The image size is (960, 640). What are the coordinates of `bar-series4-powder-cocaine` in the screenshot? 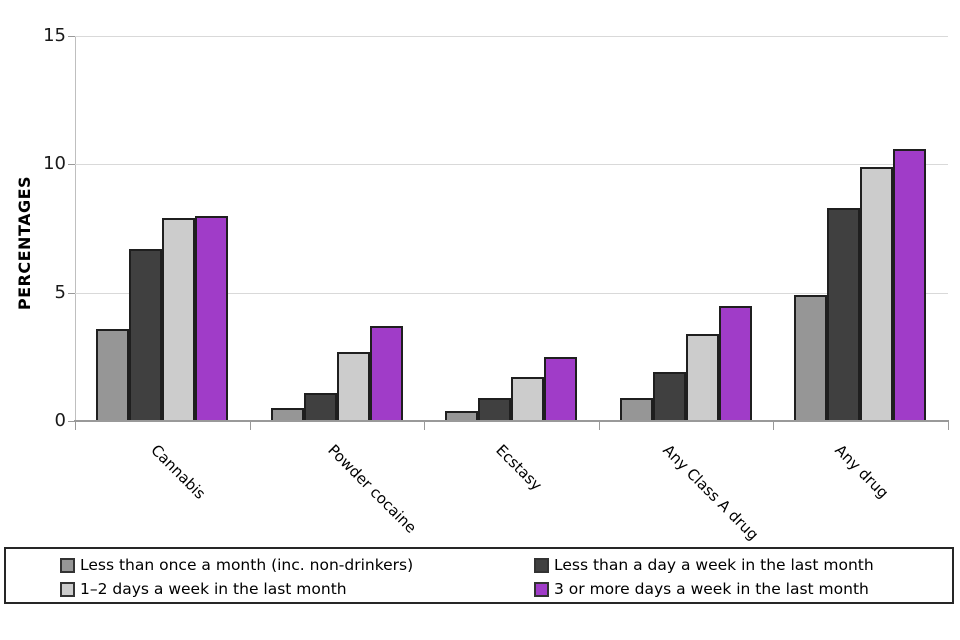 It's located at (386, 373).